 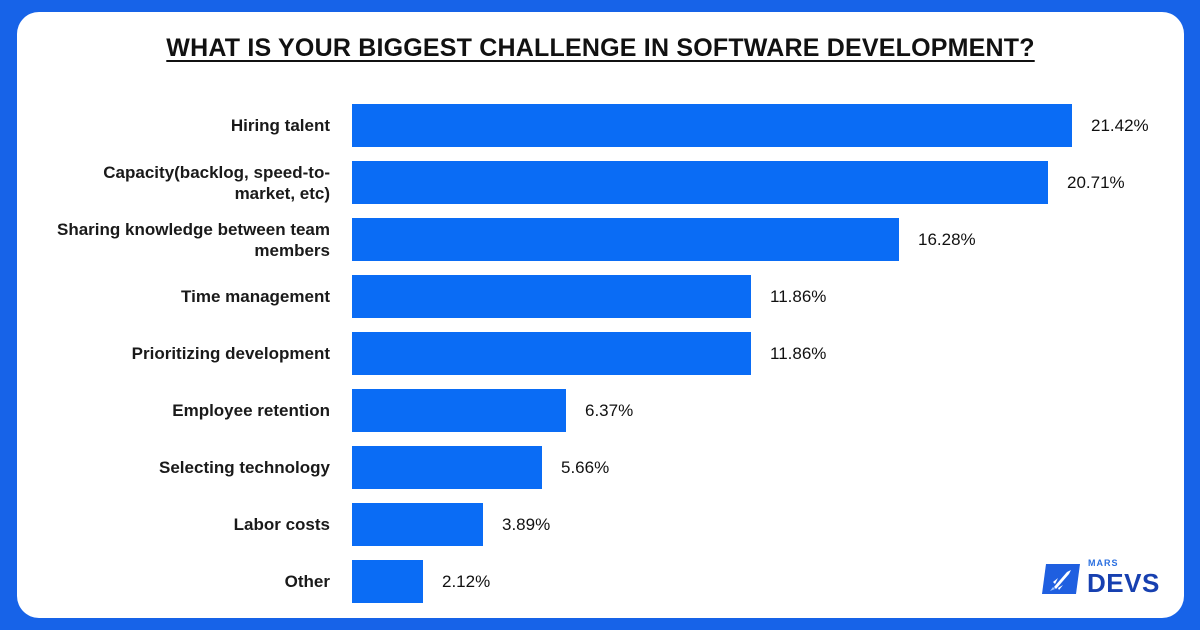 I want to click on mars-devs-logo: MARS DEVS, so click(x=1104, y=579).